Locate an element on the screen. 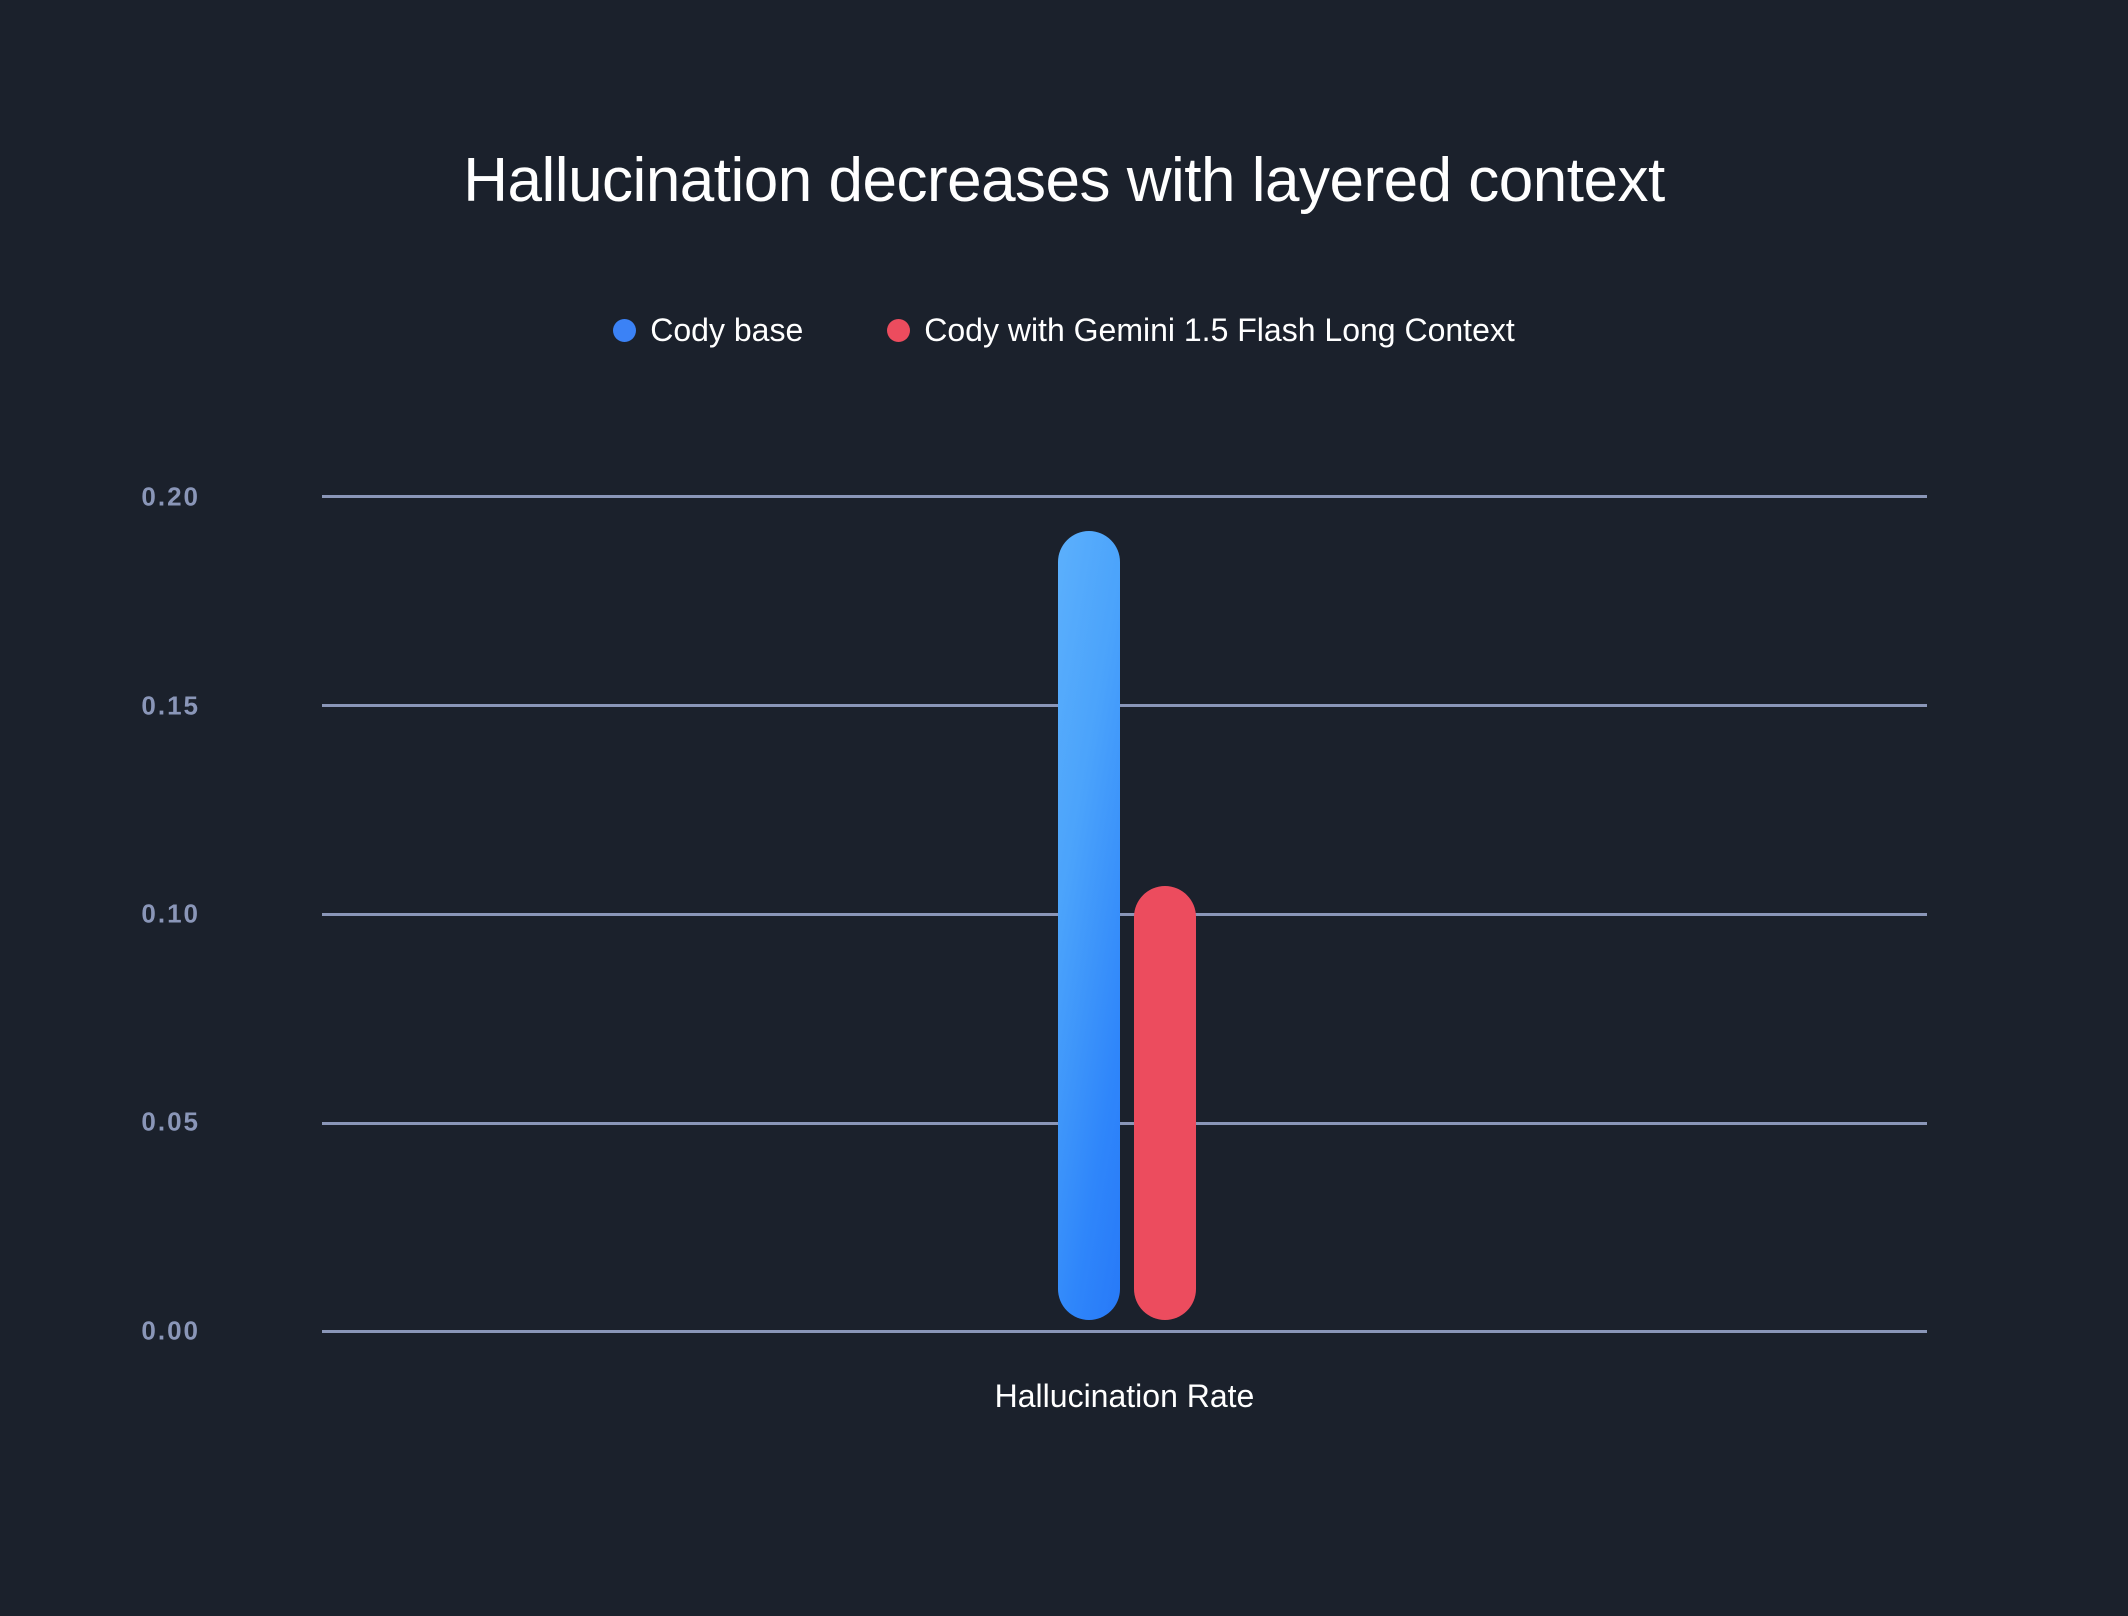  legend-item-cody-gemini: Cody with Gemini 1.5 Flash Long Context is located at coordinates (1201, 330).